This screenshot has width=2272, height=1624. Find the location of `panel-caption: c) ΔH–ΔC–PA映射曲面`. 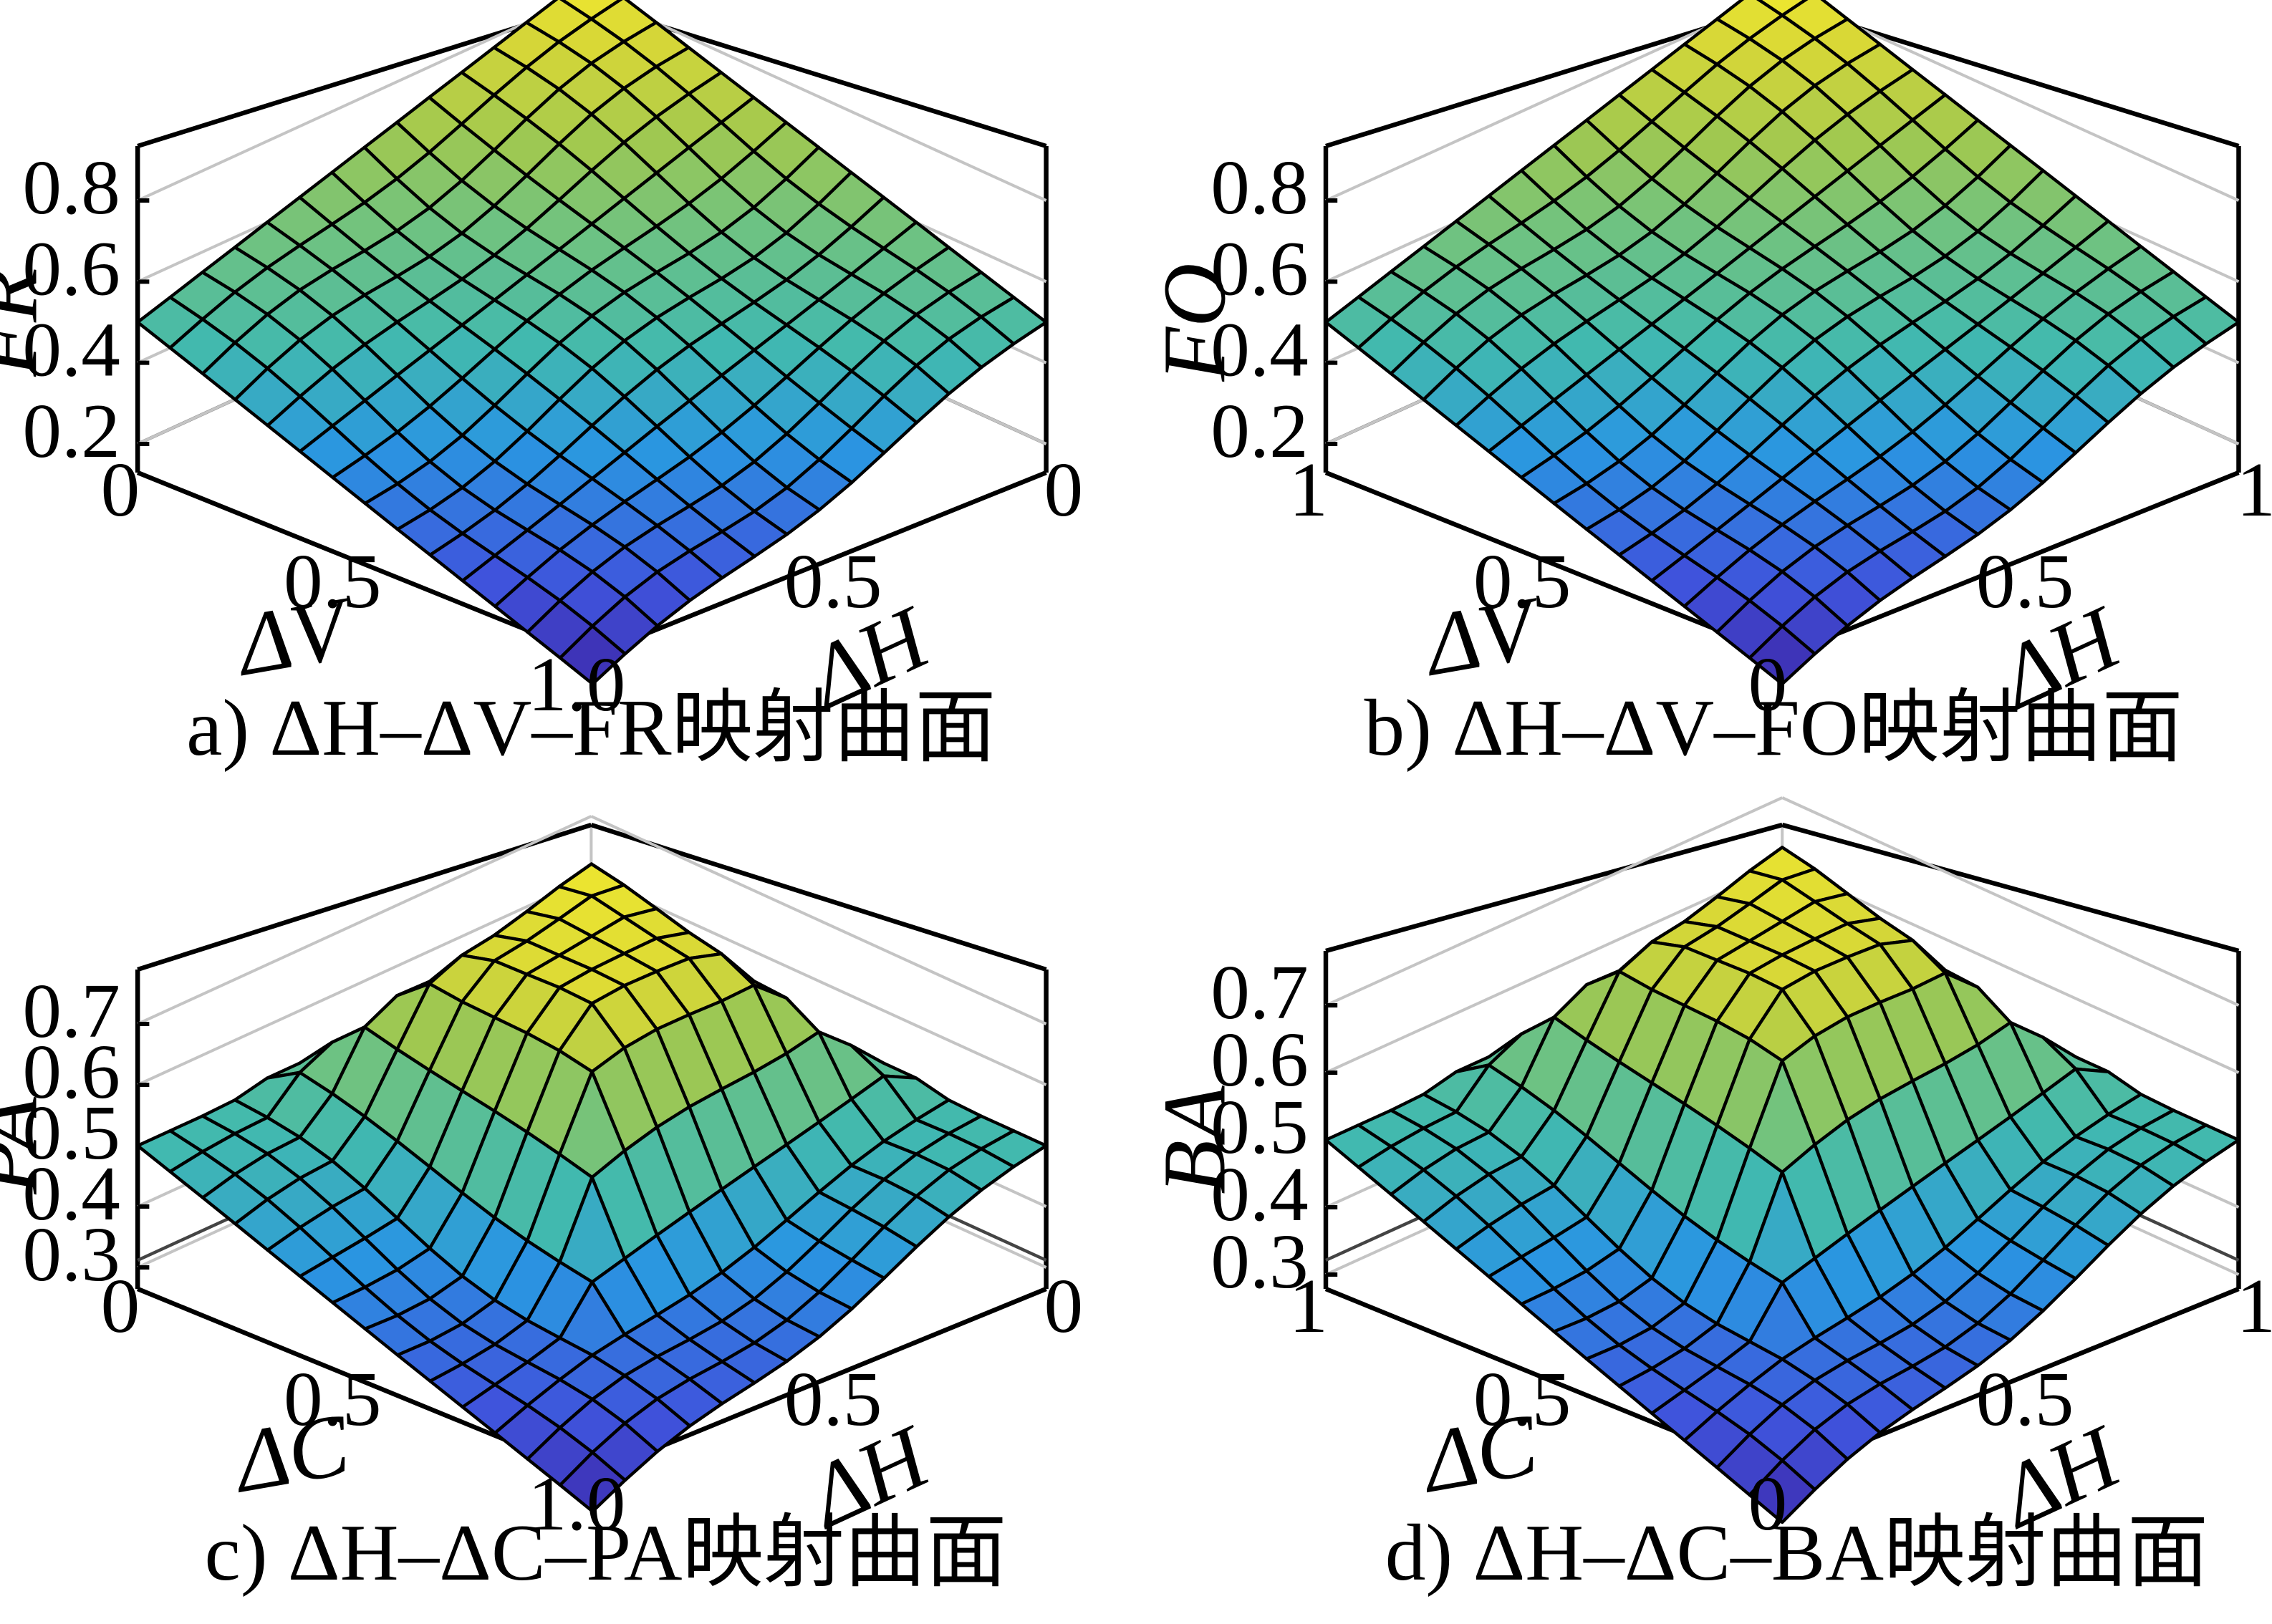

panel-caption: c) ΔH–ΔC–PA映射曲面 is located at coordinates (606, 1553).